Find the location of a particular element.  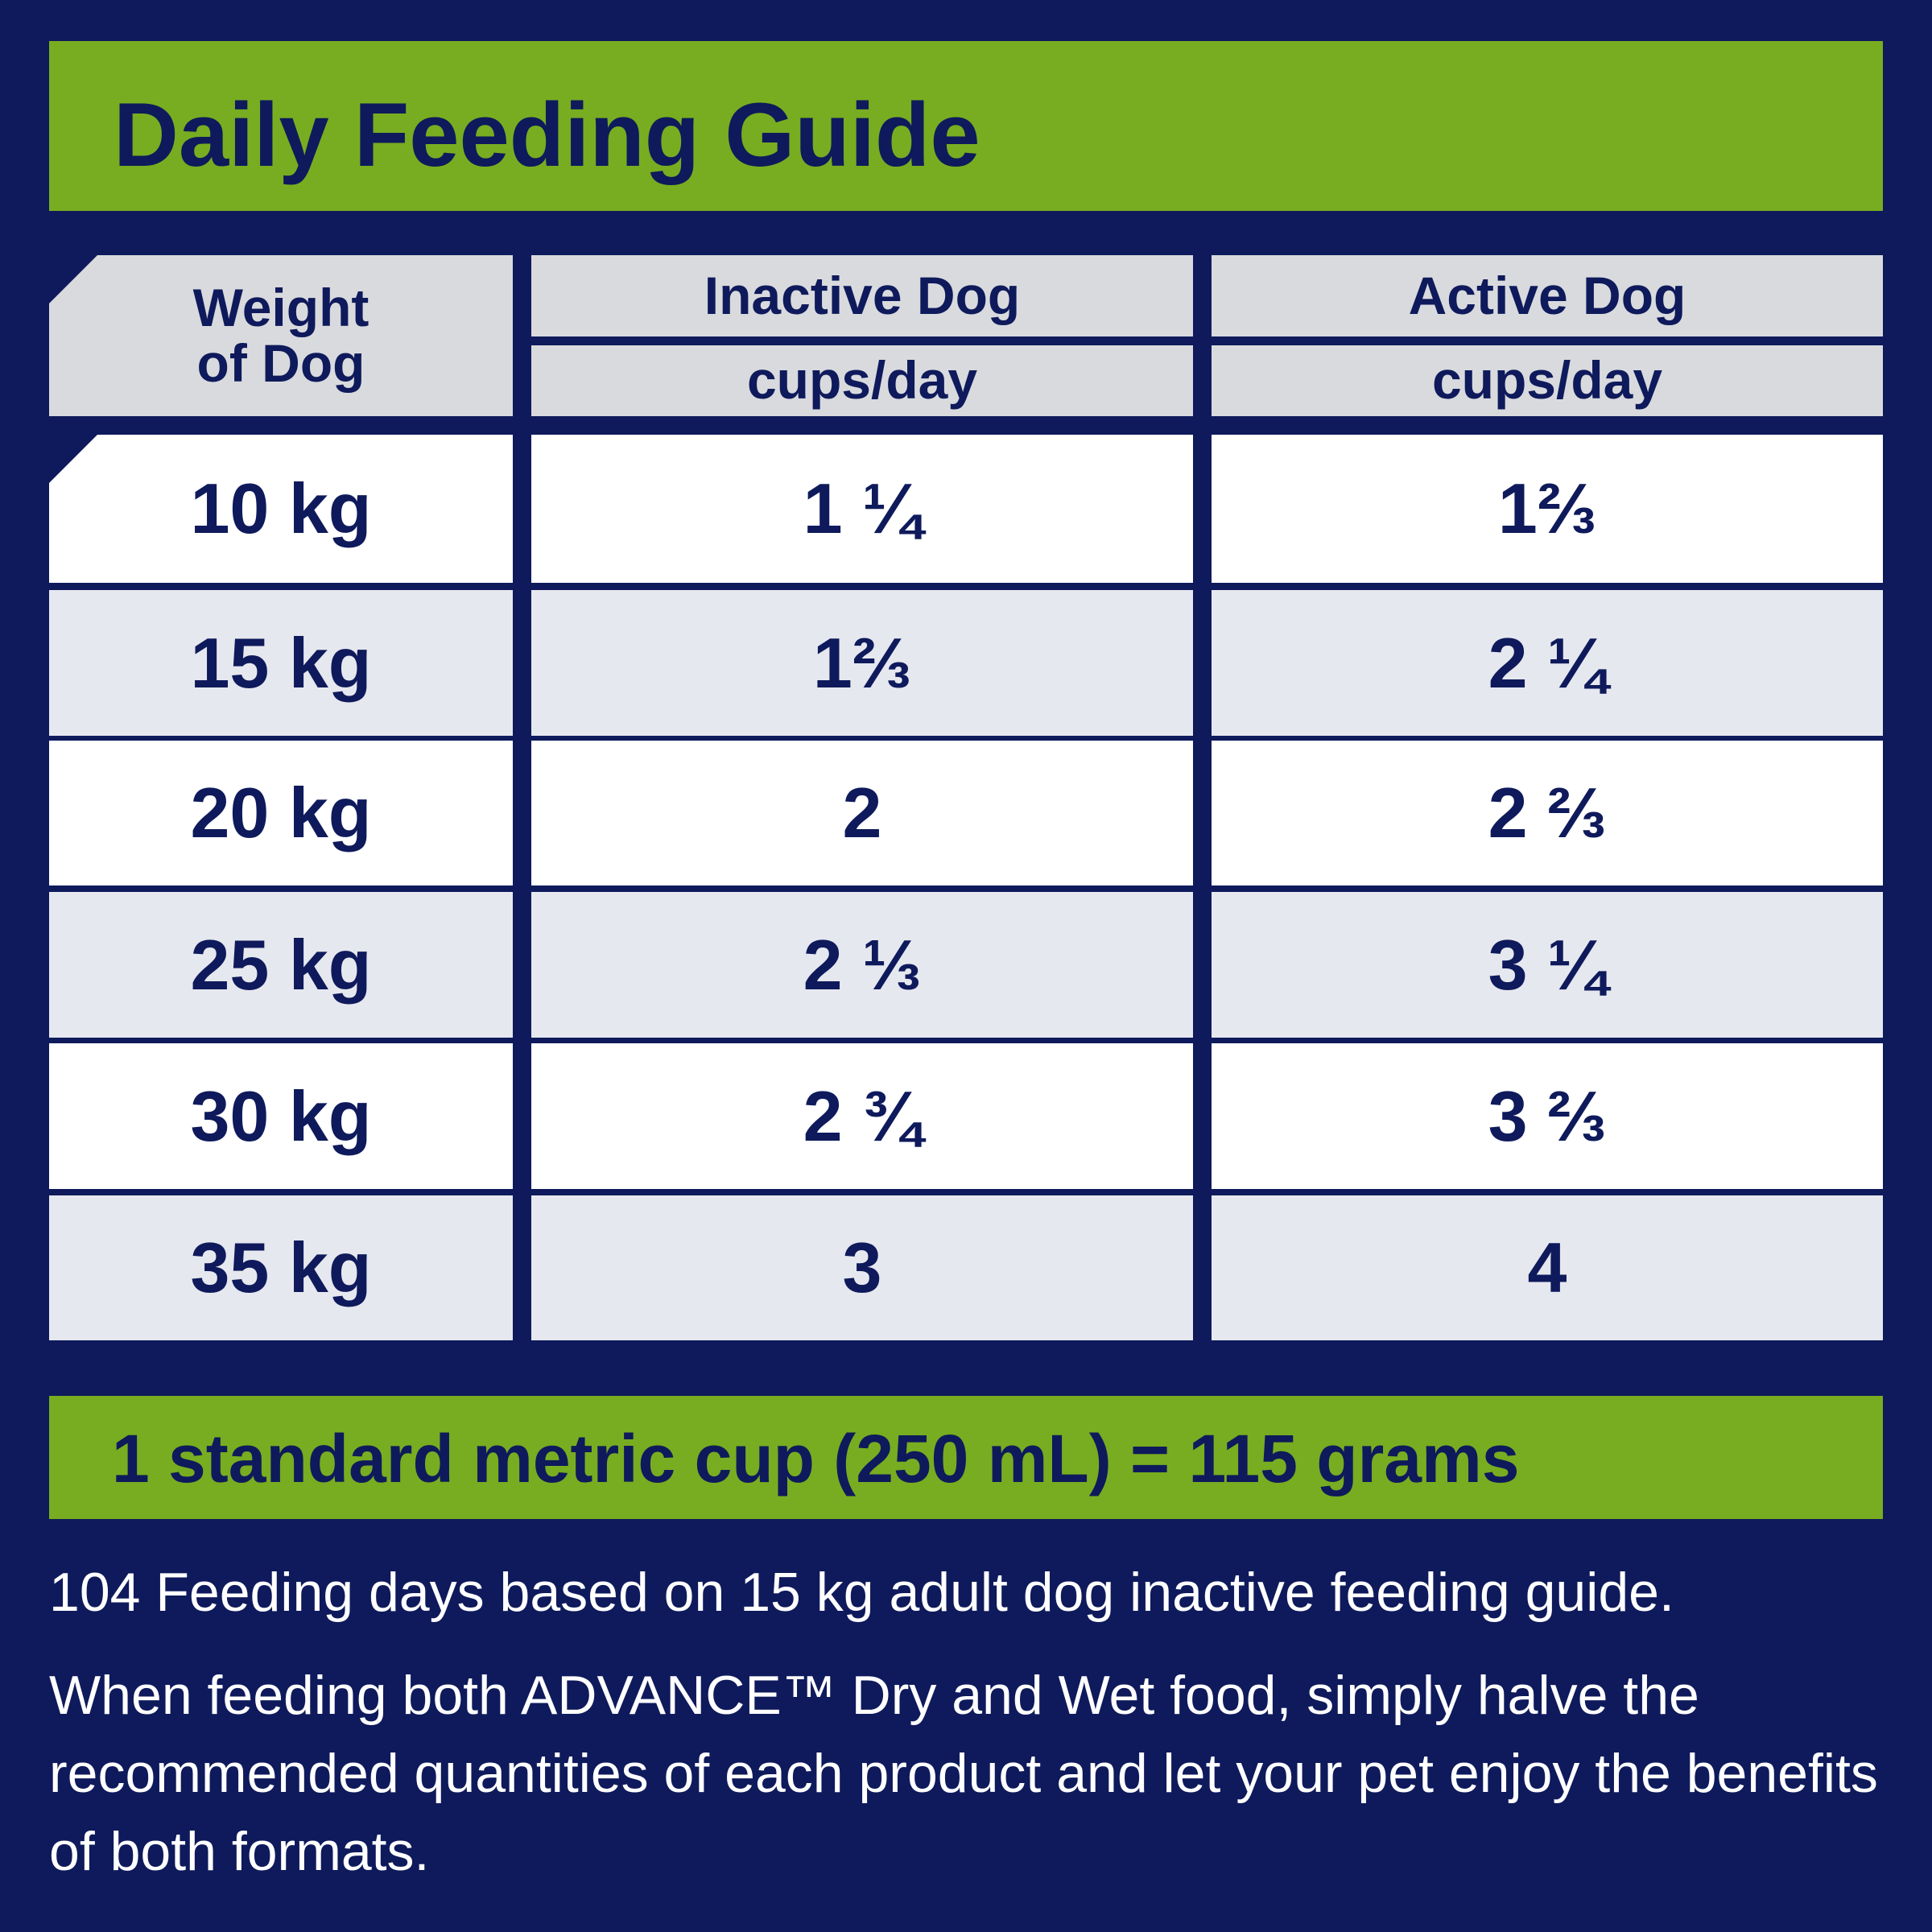

table-cell: 2 is located at coordinates (862, 813).